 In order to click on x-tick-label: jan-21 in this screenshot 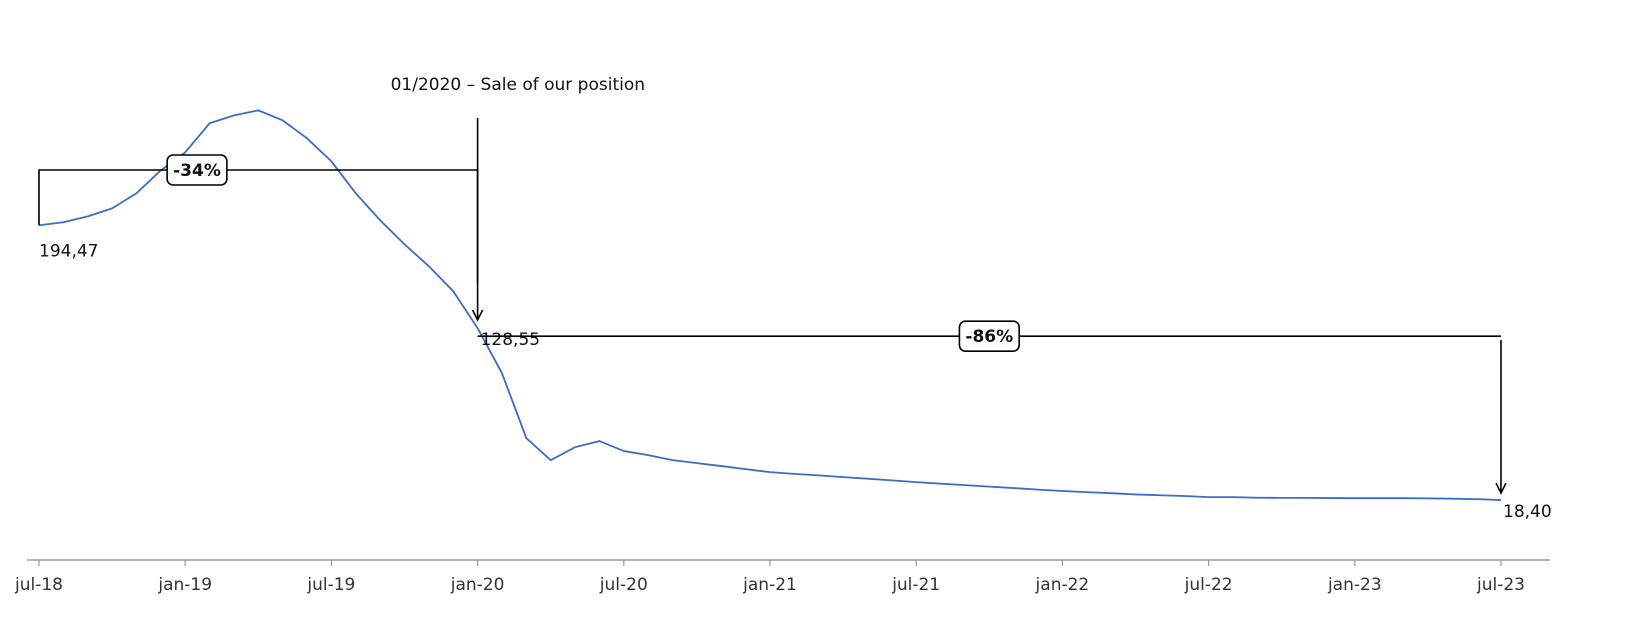, I will do `click(769, 585)`.